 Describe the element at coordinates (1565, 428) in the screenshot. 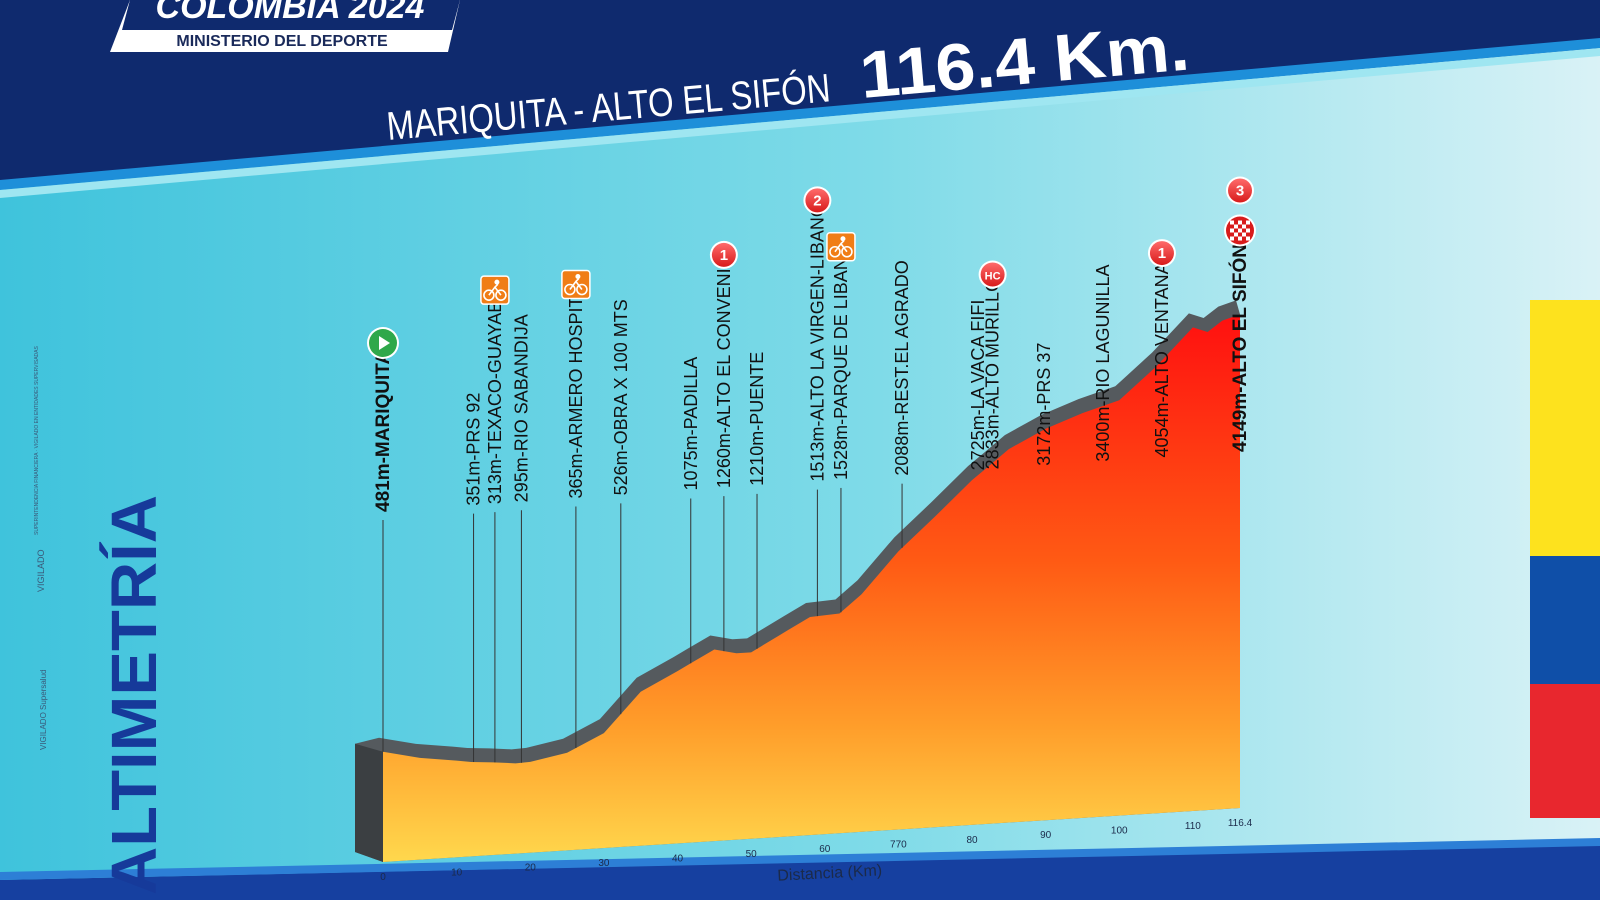

I see `flag-yellow` at that location.